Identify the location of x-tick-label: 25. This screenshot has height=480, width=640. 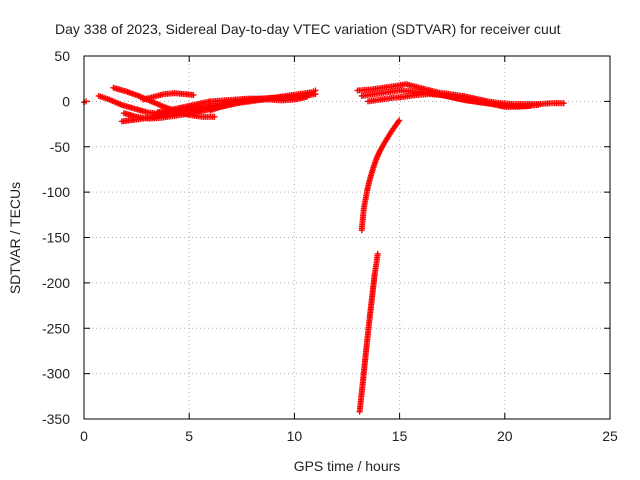
(610, 436).